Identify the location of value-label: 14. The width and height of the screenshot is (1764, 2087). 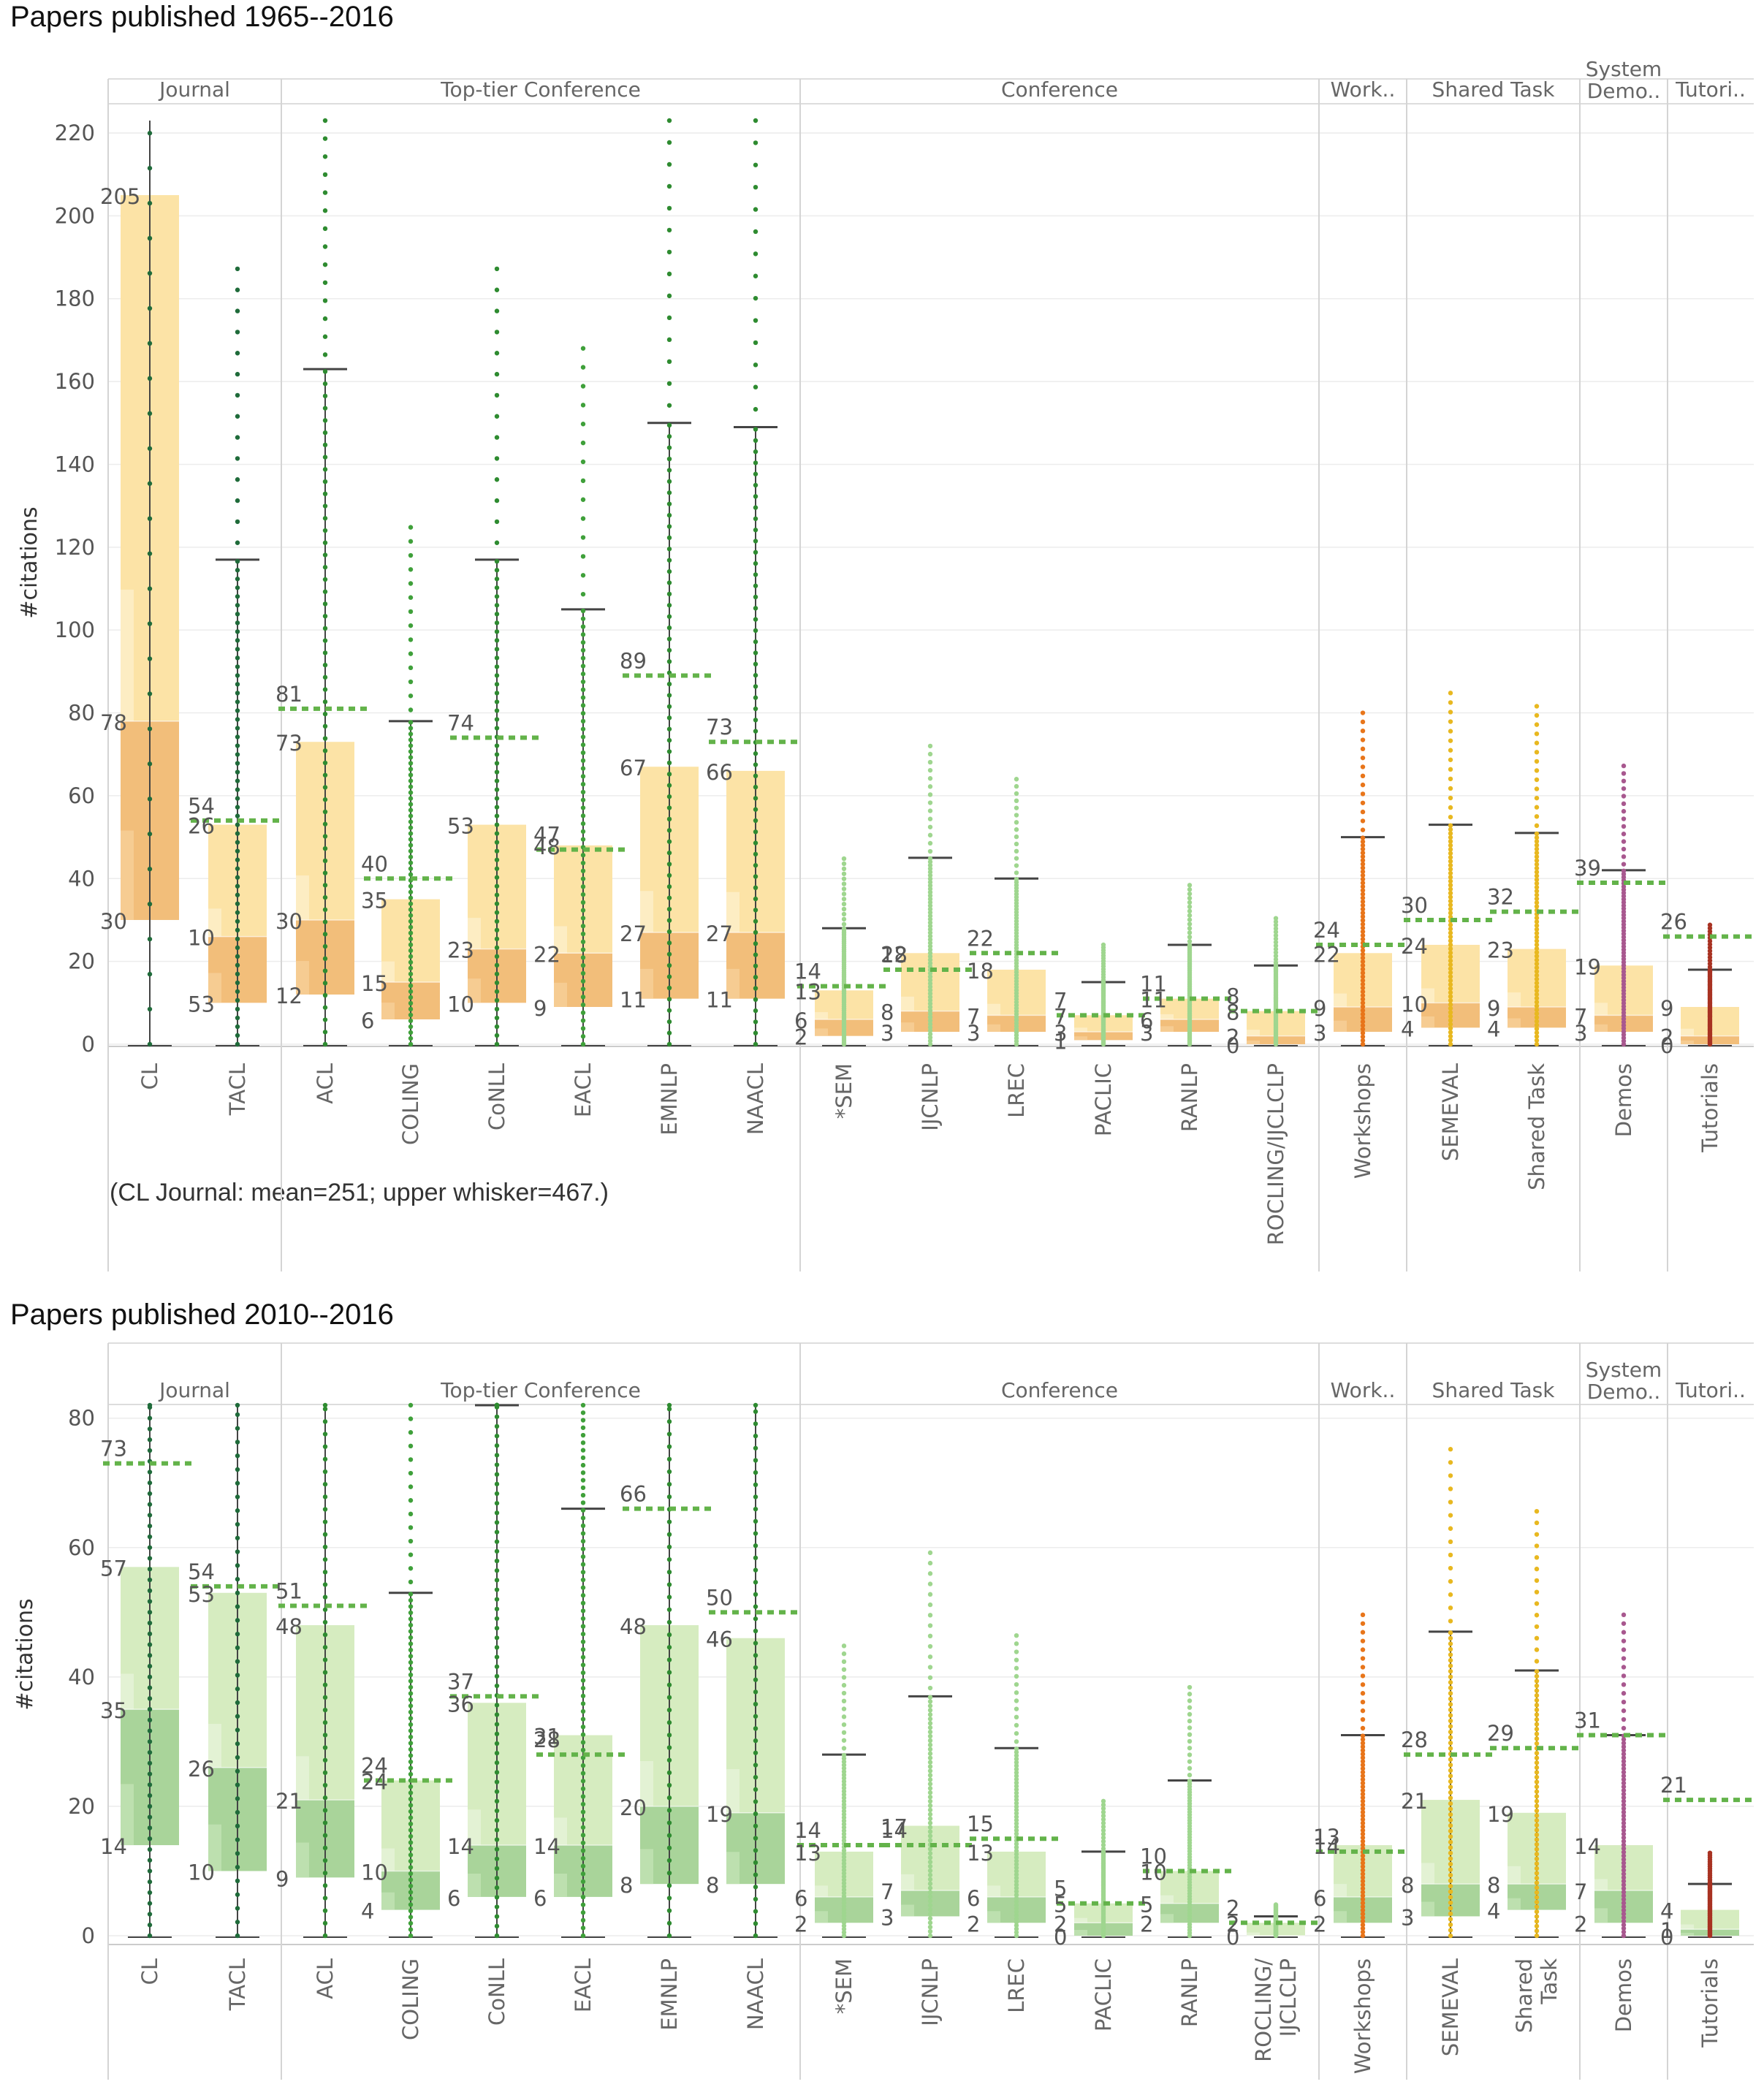
(1587, 1846).